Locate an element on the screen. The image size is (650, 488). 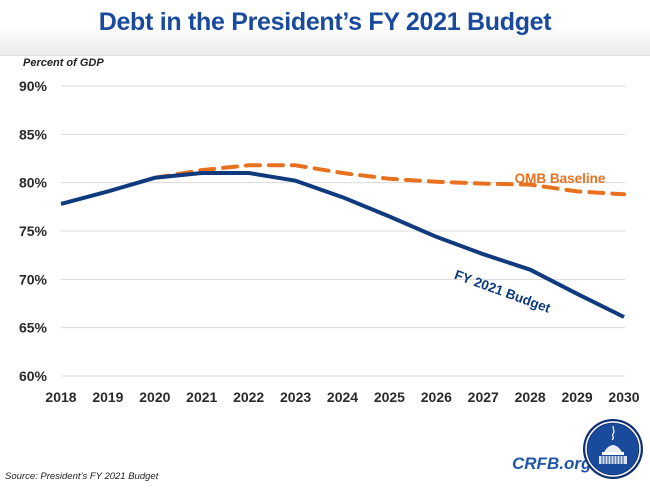
x-tick-label: 2019 is located at coordinates (107, 397).